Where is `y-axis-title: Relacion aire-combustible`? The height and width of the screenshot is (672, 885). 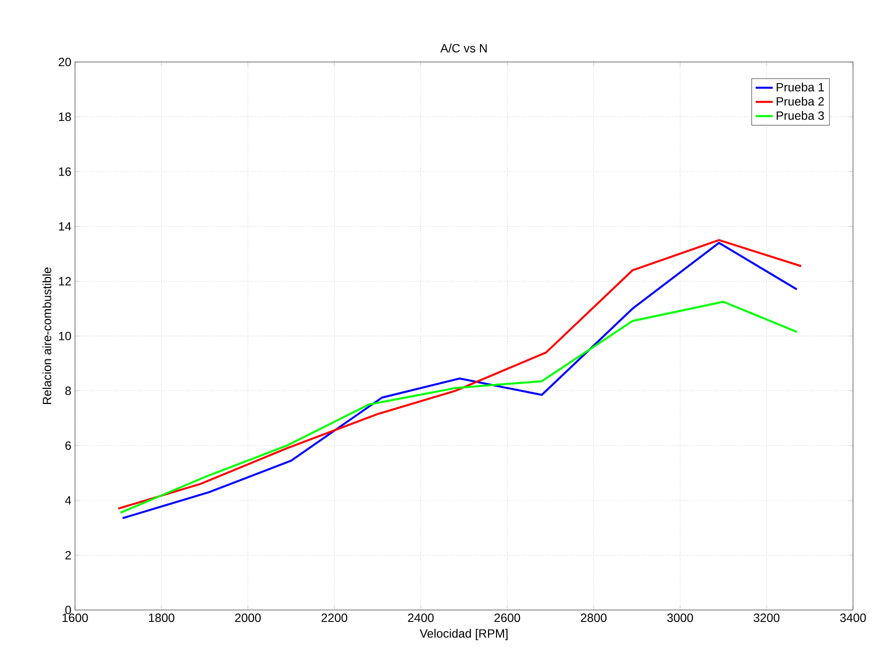 y-axis-title: Relacion aire-combustible is located at coordinates (47, 336).